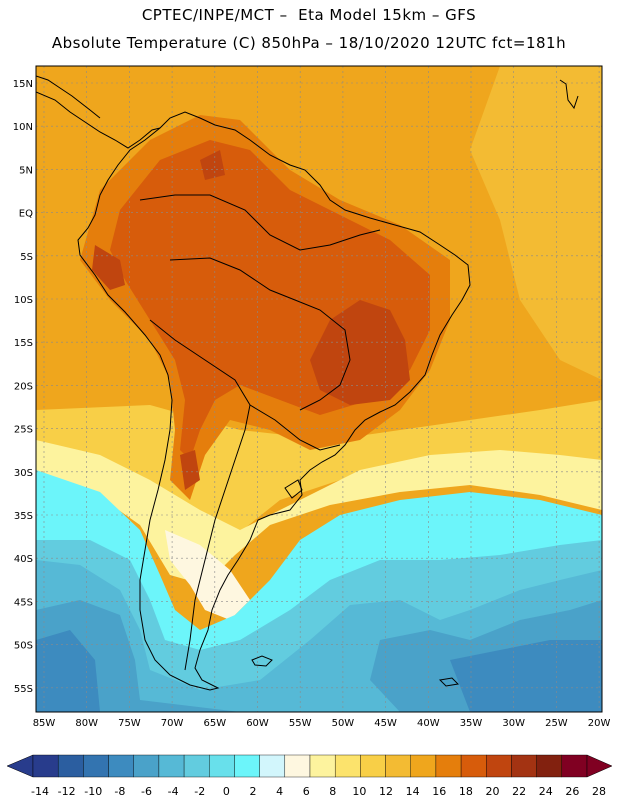  Describe the element at coordinates (300, 723) in the screenshot. I see `lon-tick-label: 55W` at that location.